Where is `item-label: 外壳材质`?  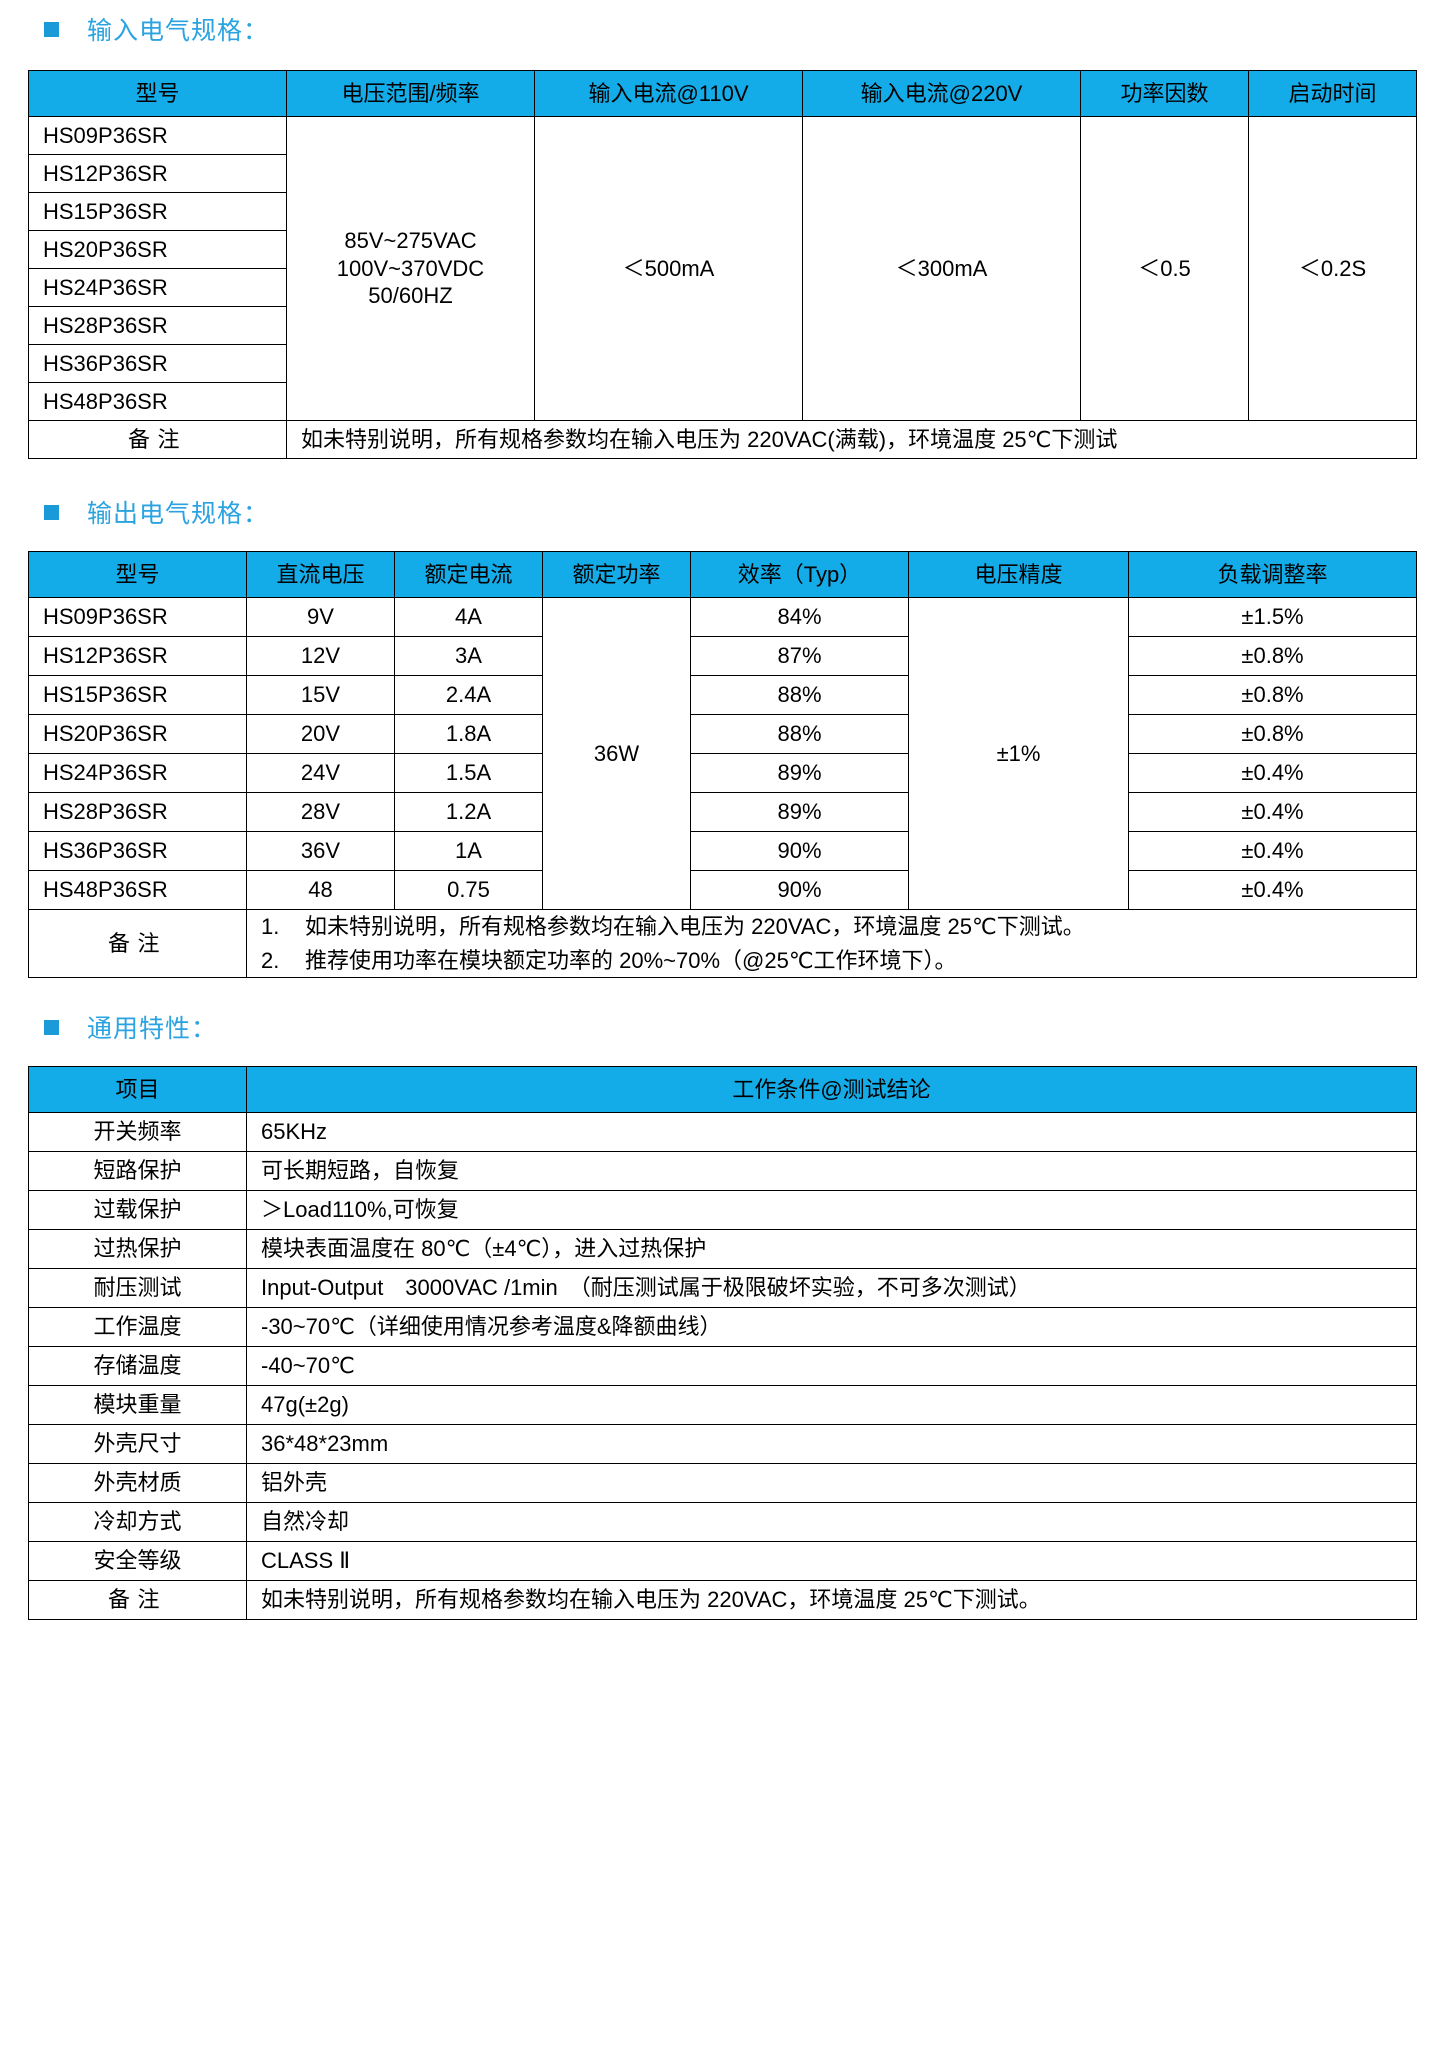 item-label: 外壳材质 is located at coordinates (137, 1483).